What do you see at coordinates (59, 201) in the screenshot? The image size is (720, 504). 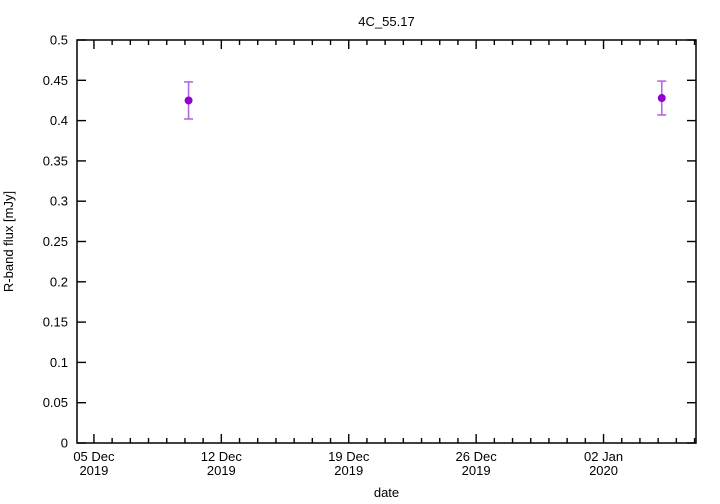 I see `y-tick-label: 0.3` at bounding box center [59, 201].